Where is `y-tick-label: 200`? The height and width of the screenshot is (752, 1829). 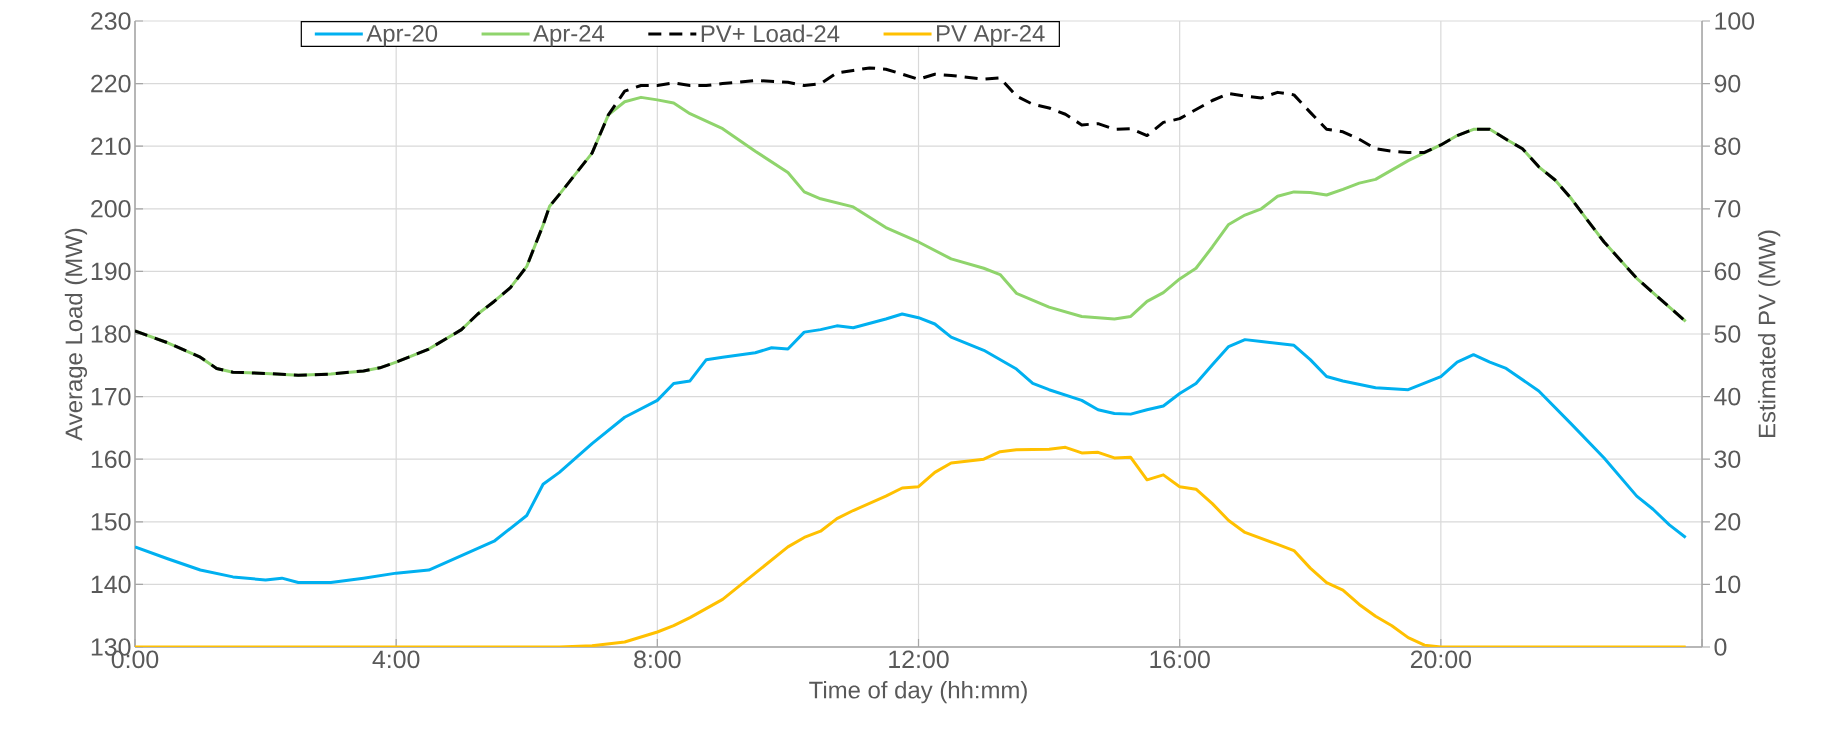
y-tick-label: 200 is located at coordinates (111, 208).